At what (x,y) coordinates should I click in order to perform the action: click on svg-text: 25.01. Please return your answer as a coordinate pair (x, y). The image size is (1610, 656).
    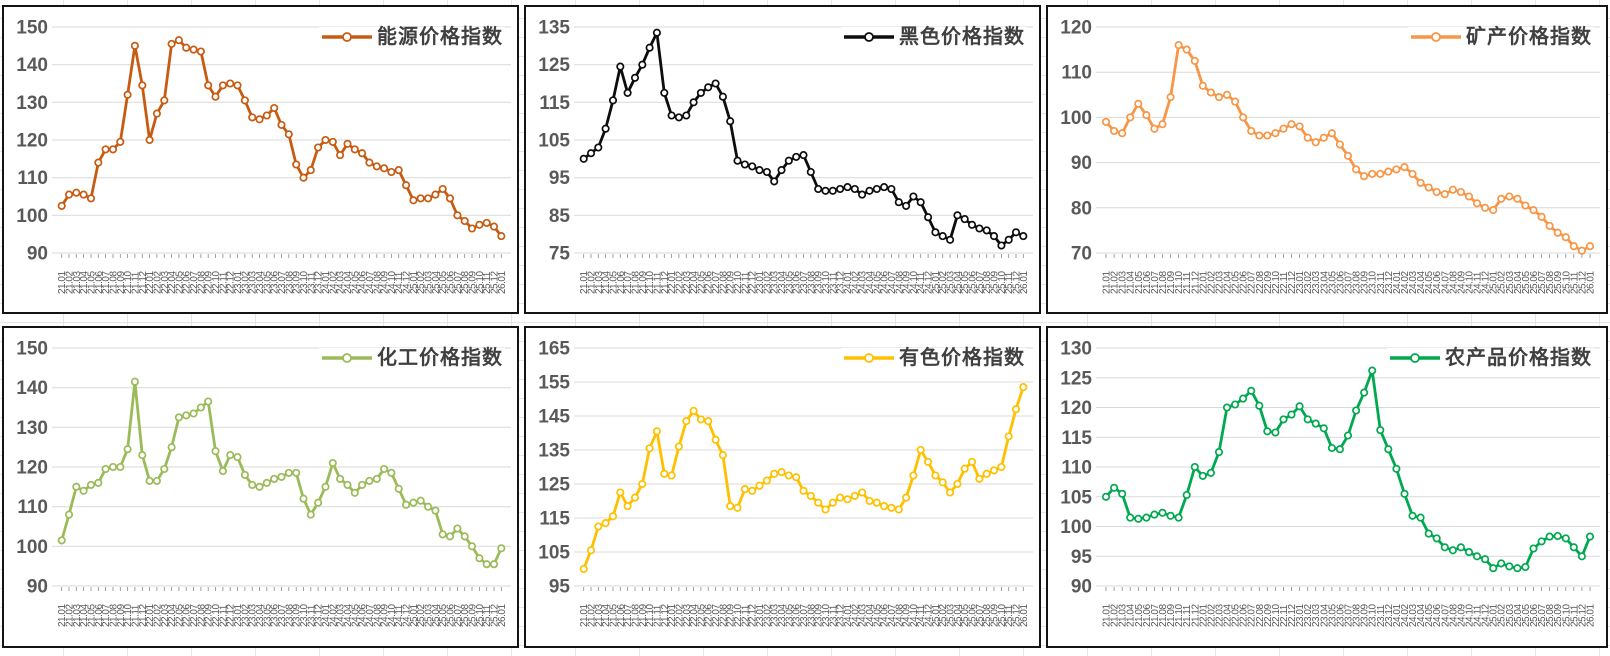
    Looking at the image, I should click on (936, 615).